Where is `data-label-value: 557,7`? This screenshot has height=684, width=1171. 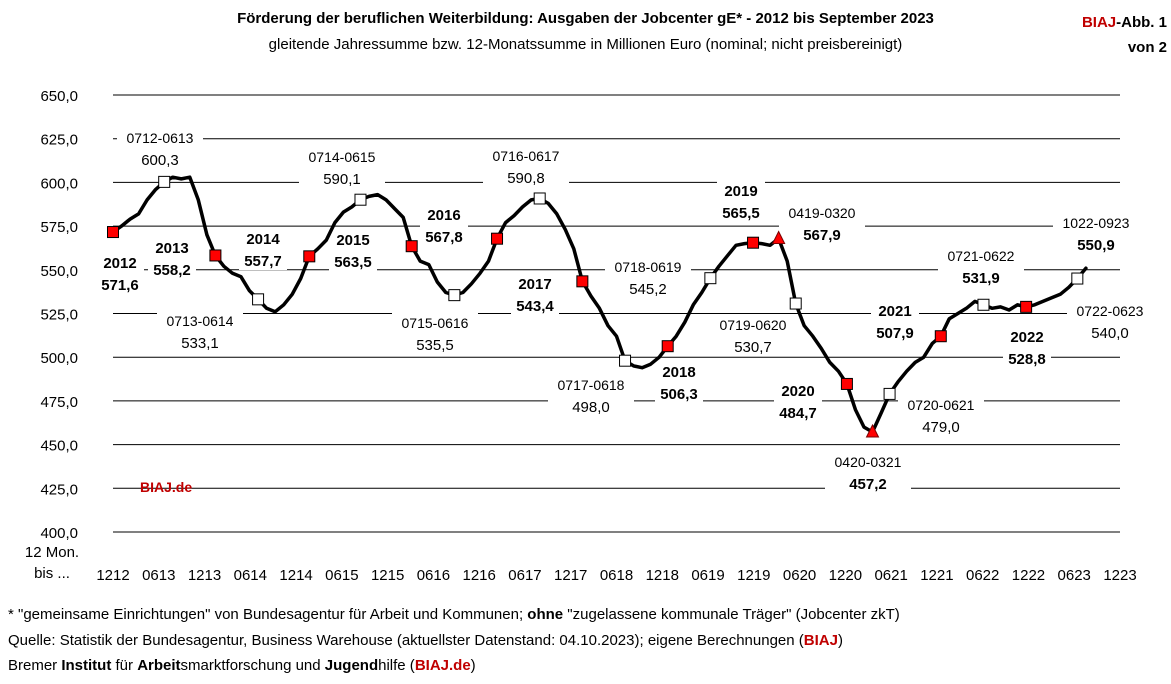 data-label-value: 557,7 is located at coordinates (263, 261).